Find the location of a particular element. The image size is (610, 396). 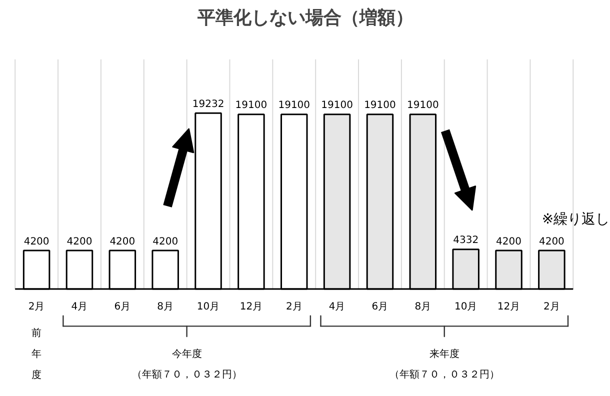

text: 今年度 is located at coordinates (187, 354).